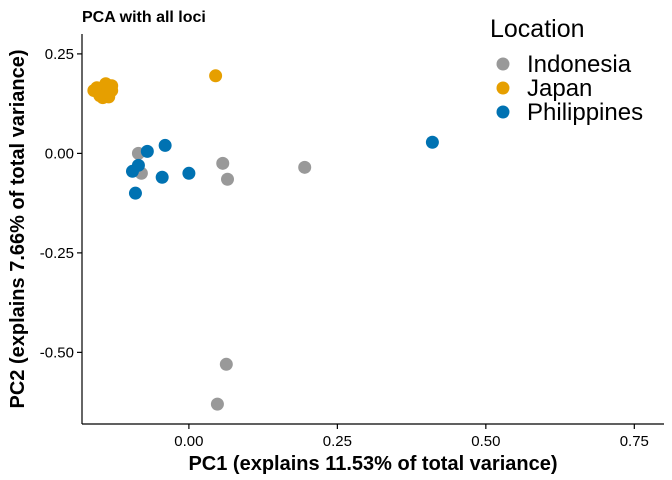  Describe the element at coordinates (585, 112) in the screenshot. I see `legend-label-philippines: Philippines` at that location.